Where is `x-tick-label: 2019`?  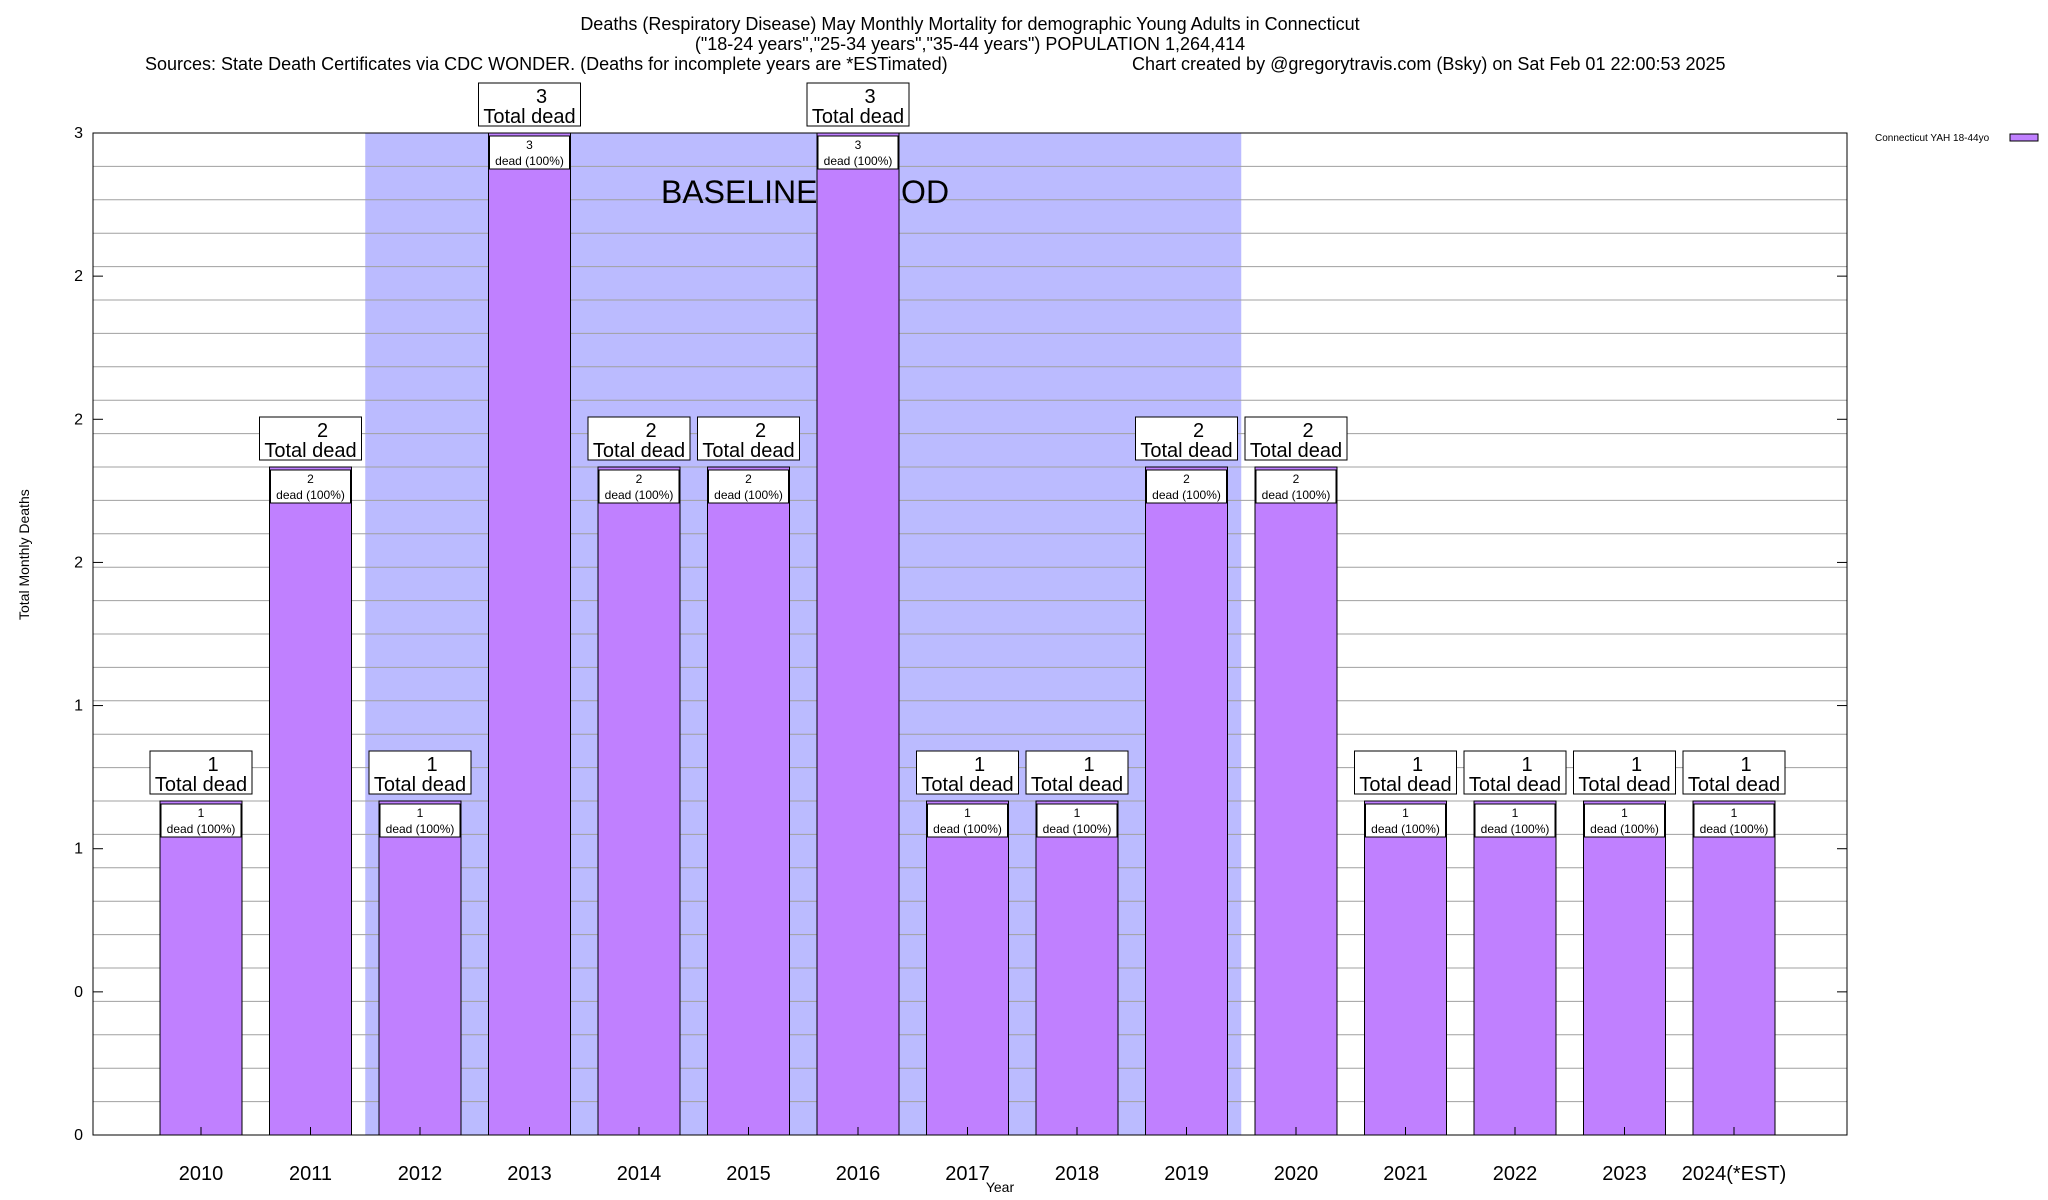
x-tick-label: 2019 is located at coordinates (1186, 1174).